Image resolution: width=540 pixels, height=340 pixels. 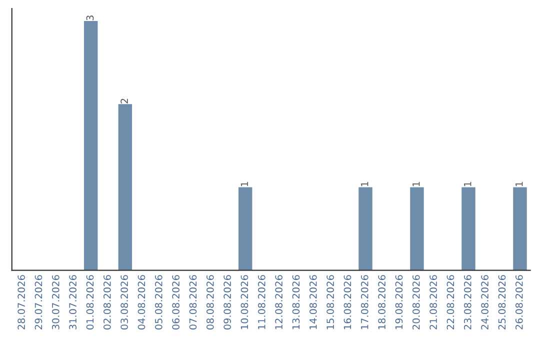 What do you see at coordinates (433, 302) in the screenshot?
I see `x-tick-label: 21.08.2026` at bounding box center [433, 302].